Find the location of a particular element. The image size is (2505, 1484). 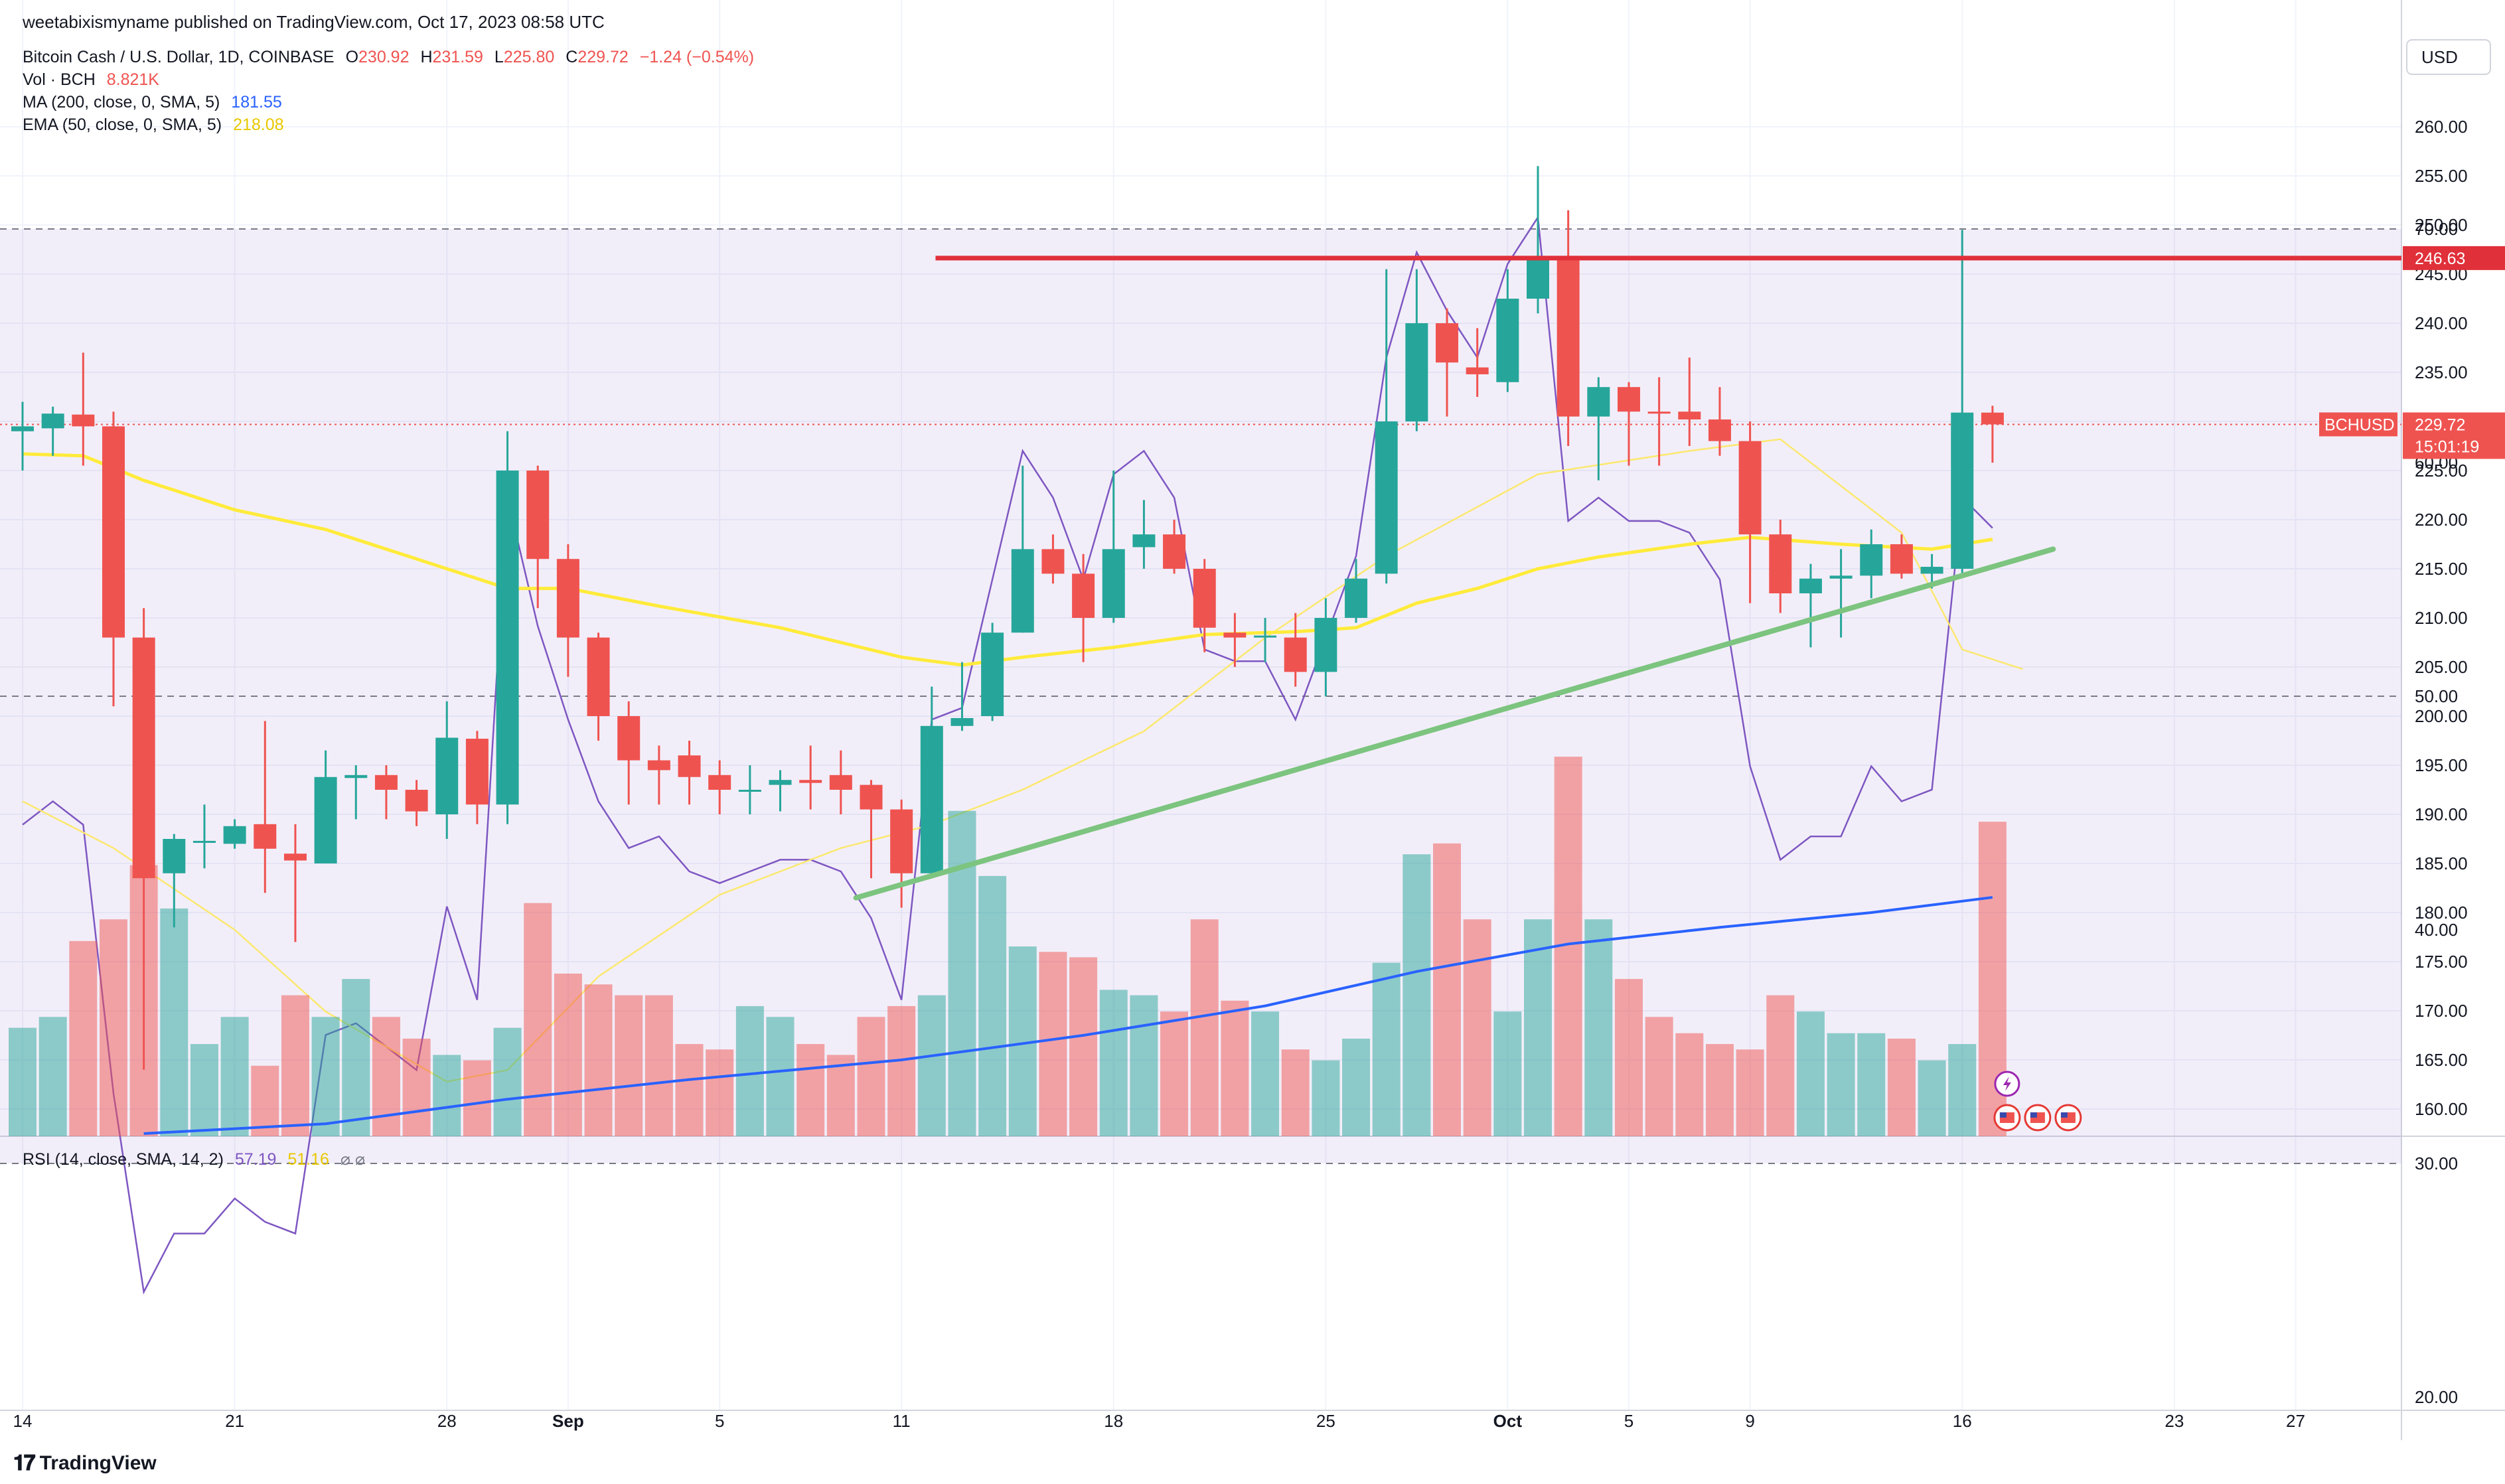

time-tick-label: 16 is located at coordinates (1962, 1421).